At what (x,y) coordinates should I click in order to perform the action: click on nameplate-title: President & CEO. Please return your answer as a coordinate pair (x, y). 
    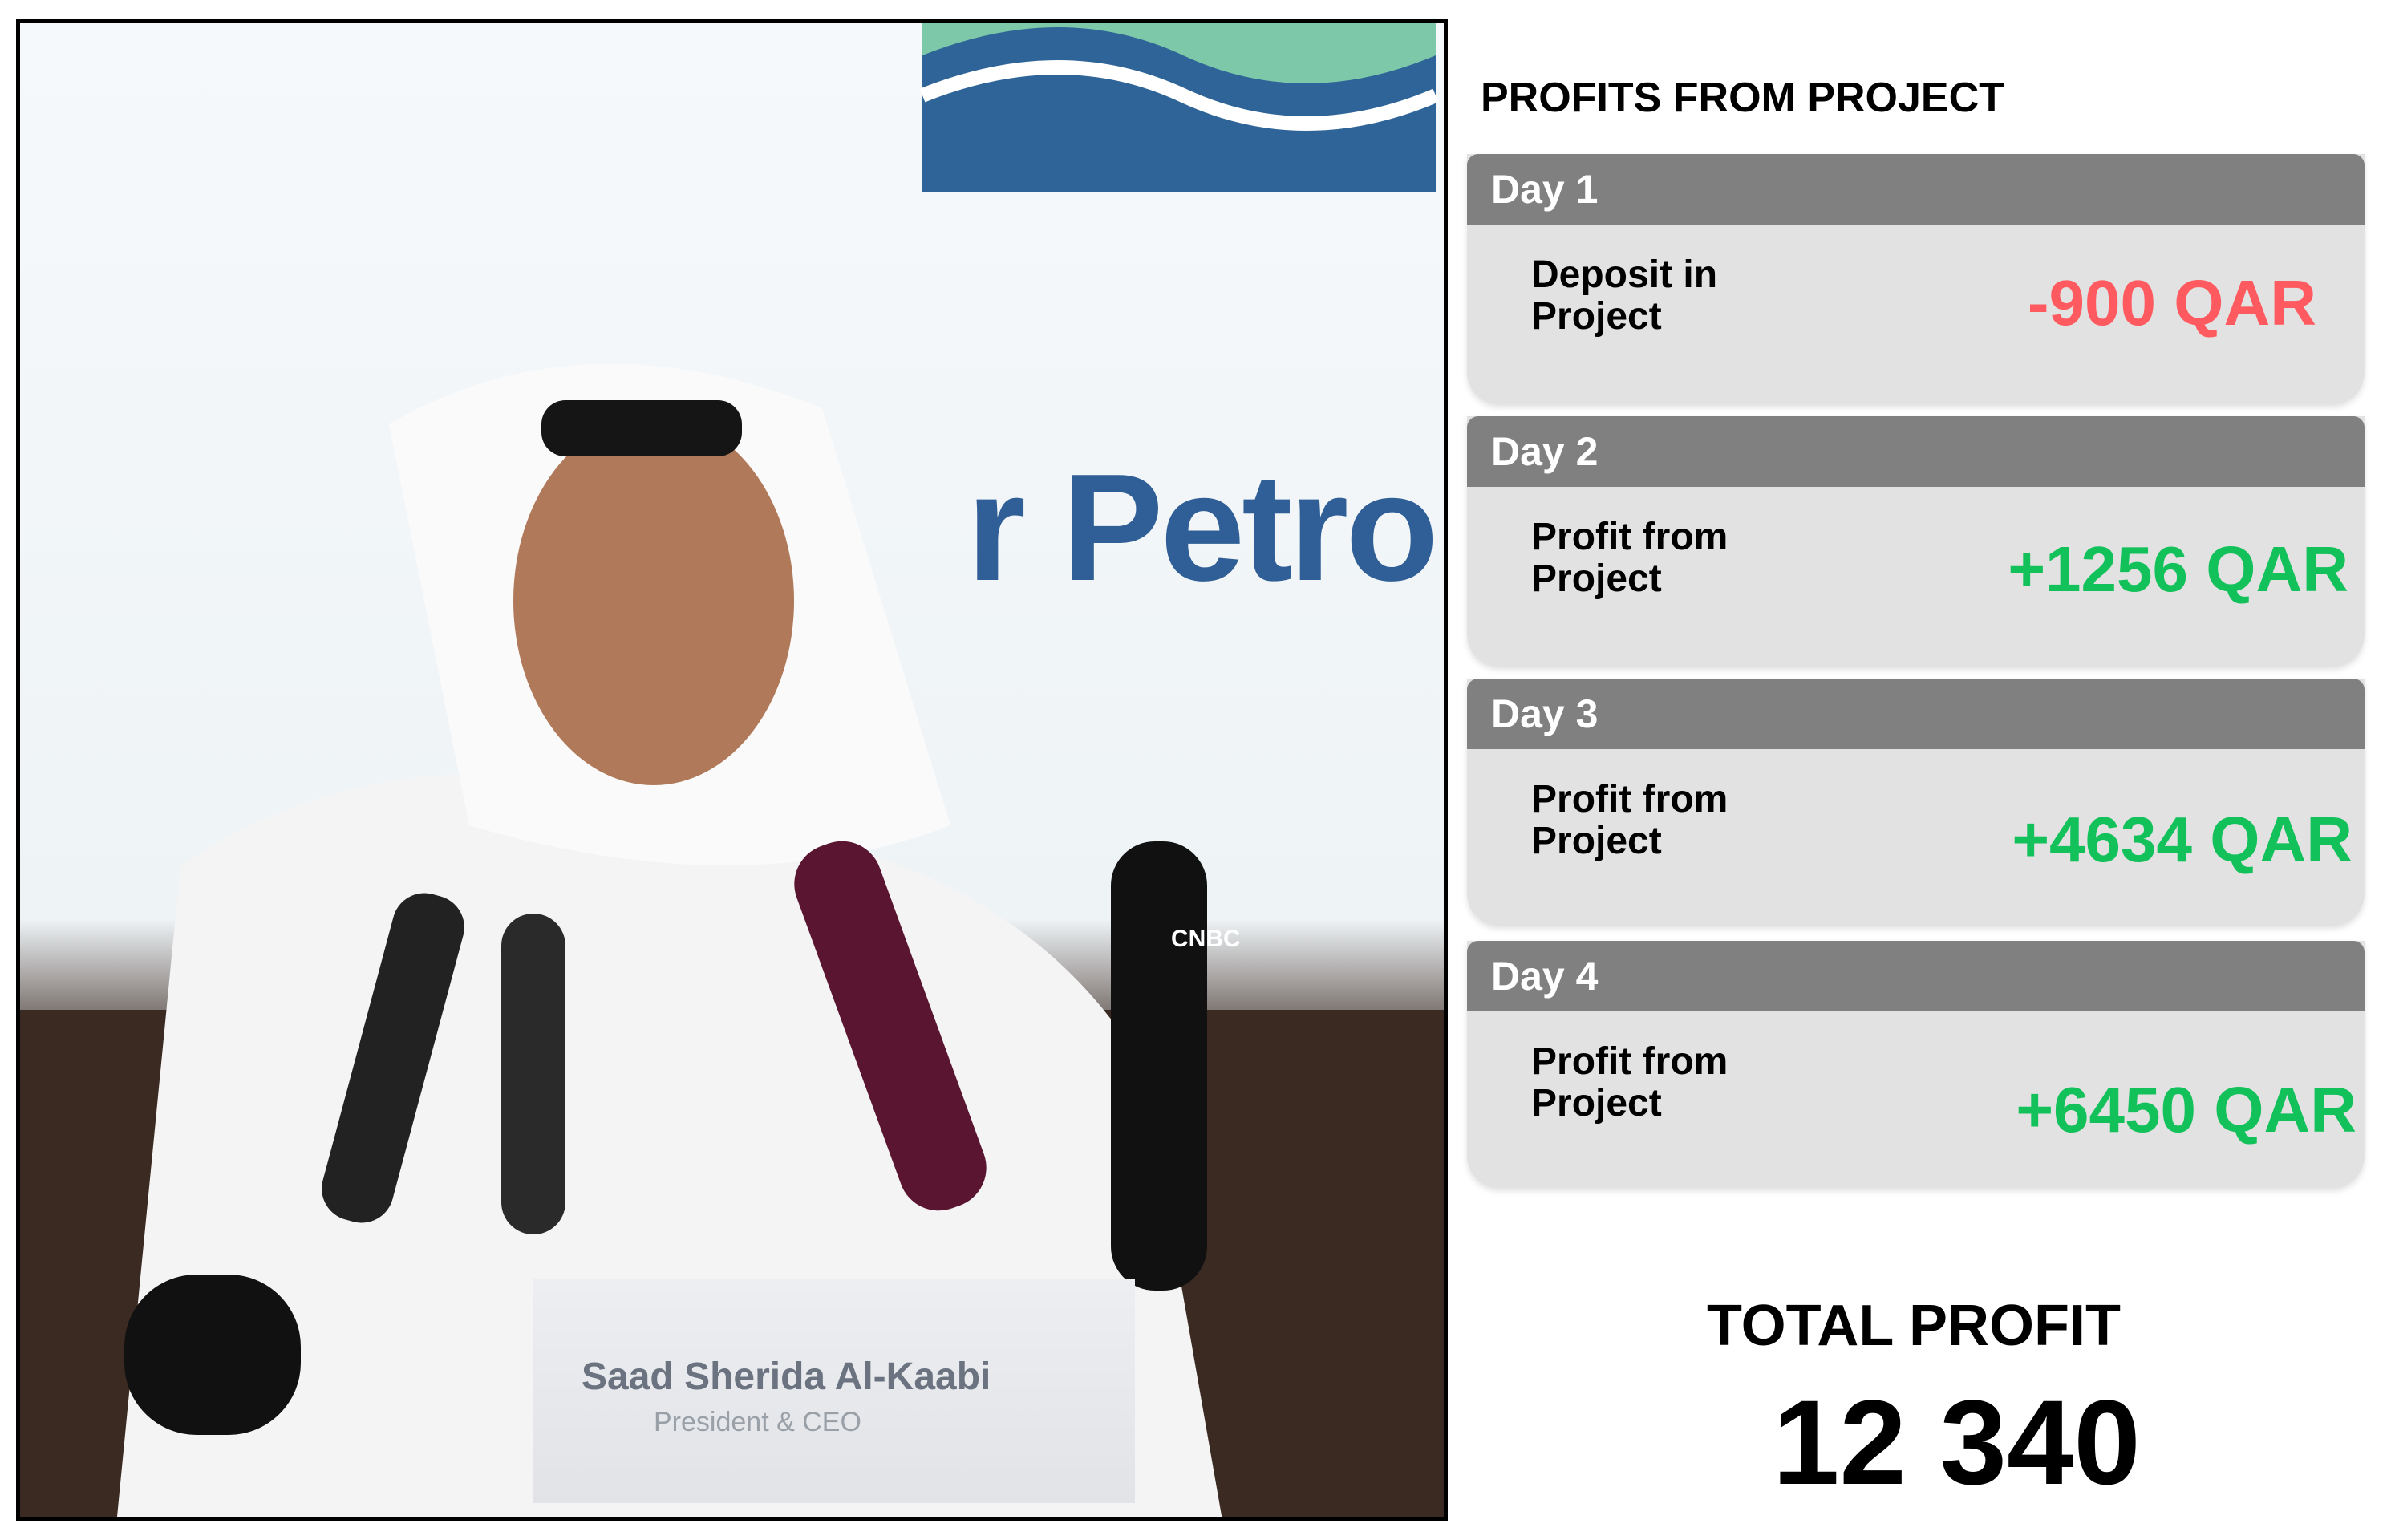
    Looking at the image, I should click on (757, 1422).